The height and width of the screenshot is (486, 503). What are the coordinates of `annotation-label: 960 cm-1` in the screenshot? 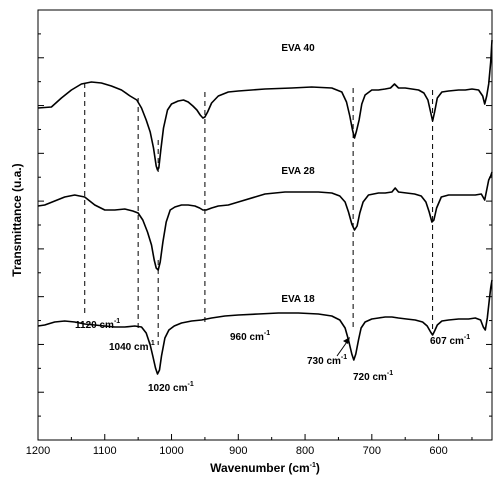 It's located at (250, 336).